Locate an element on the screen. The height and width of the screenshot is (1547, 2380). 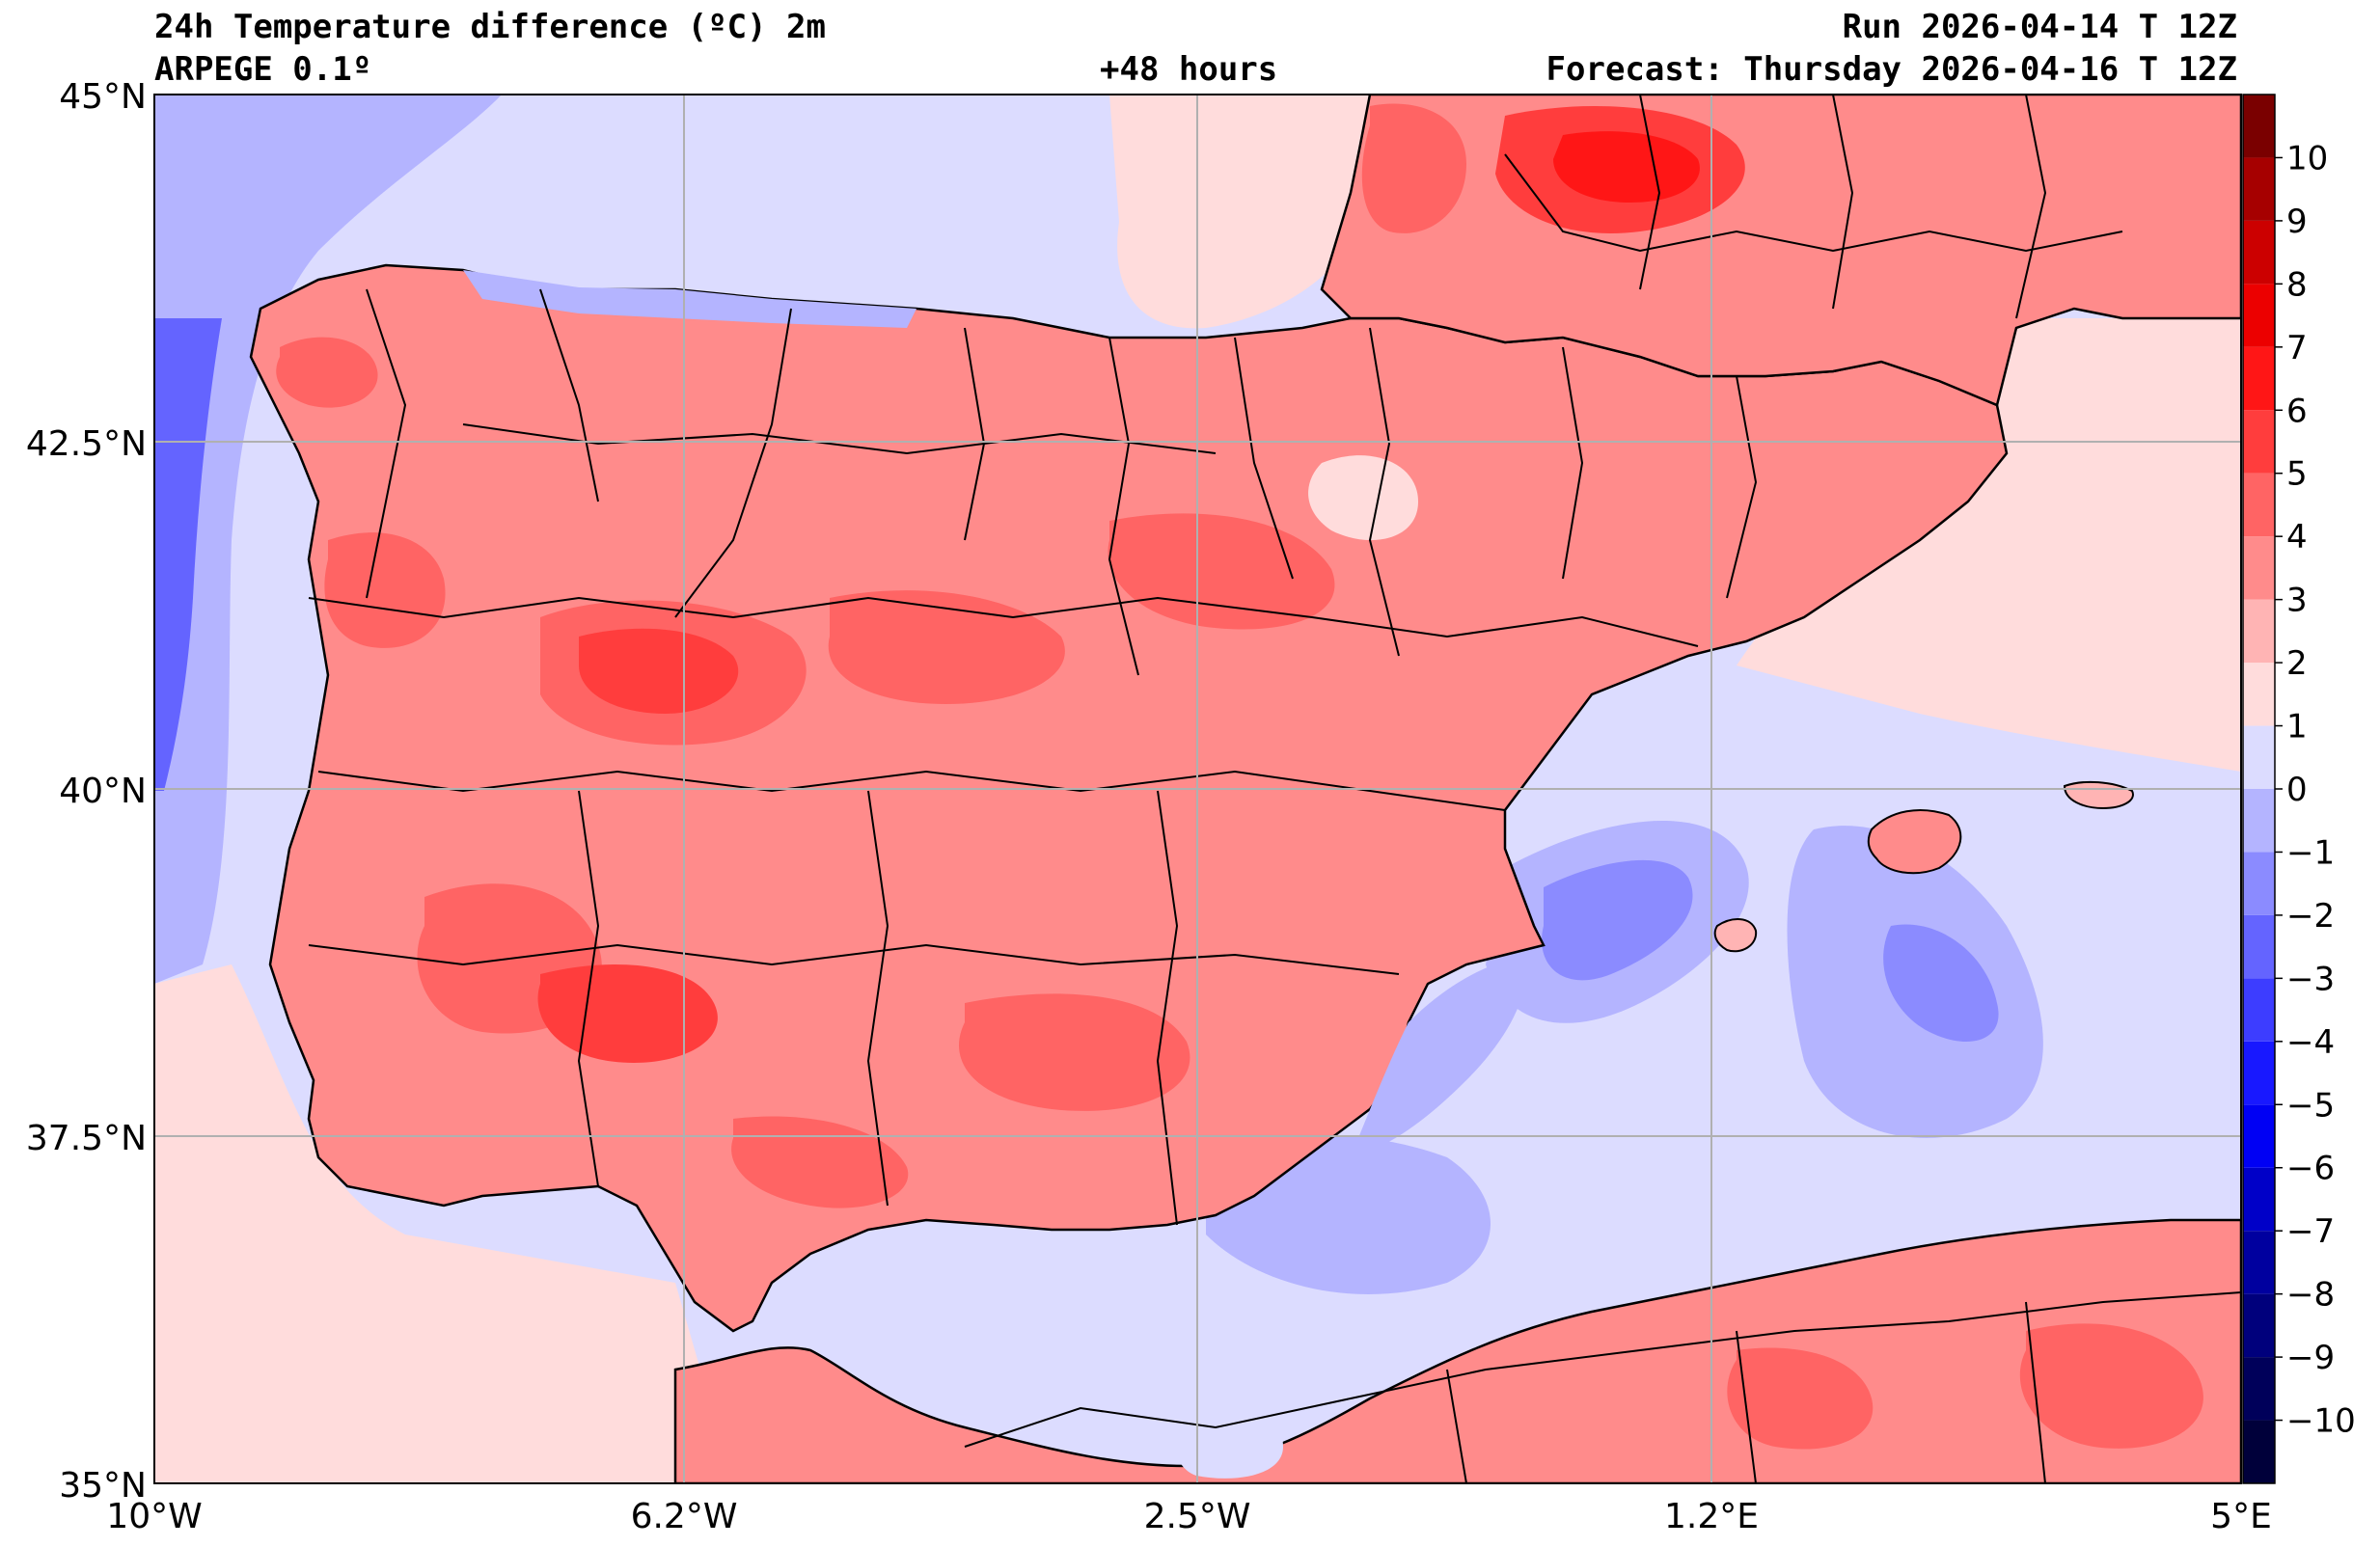
lon-tick-label: 10°W is located at coordinates (154, 1516).